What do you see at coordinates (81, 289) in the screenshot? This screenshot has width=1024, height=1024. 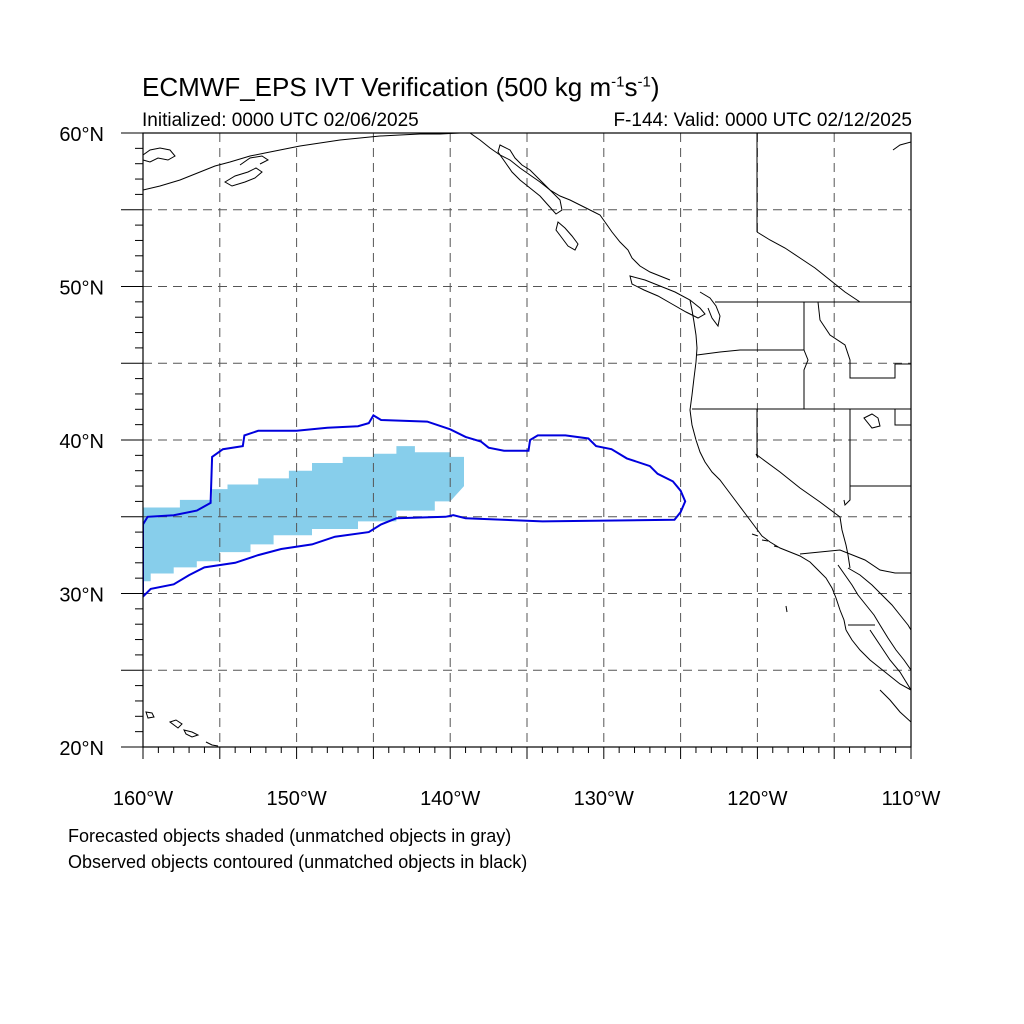 I see `lat-label: 50°N` at bounding box center [81, 289].